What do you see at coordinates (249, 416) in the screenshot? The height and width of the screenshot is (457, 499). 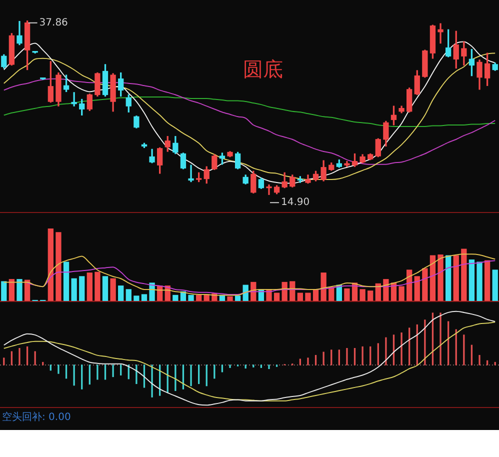 I see `text: 空头回补: 0.00` at bounding box center [249, 416].